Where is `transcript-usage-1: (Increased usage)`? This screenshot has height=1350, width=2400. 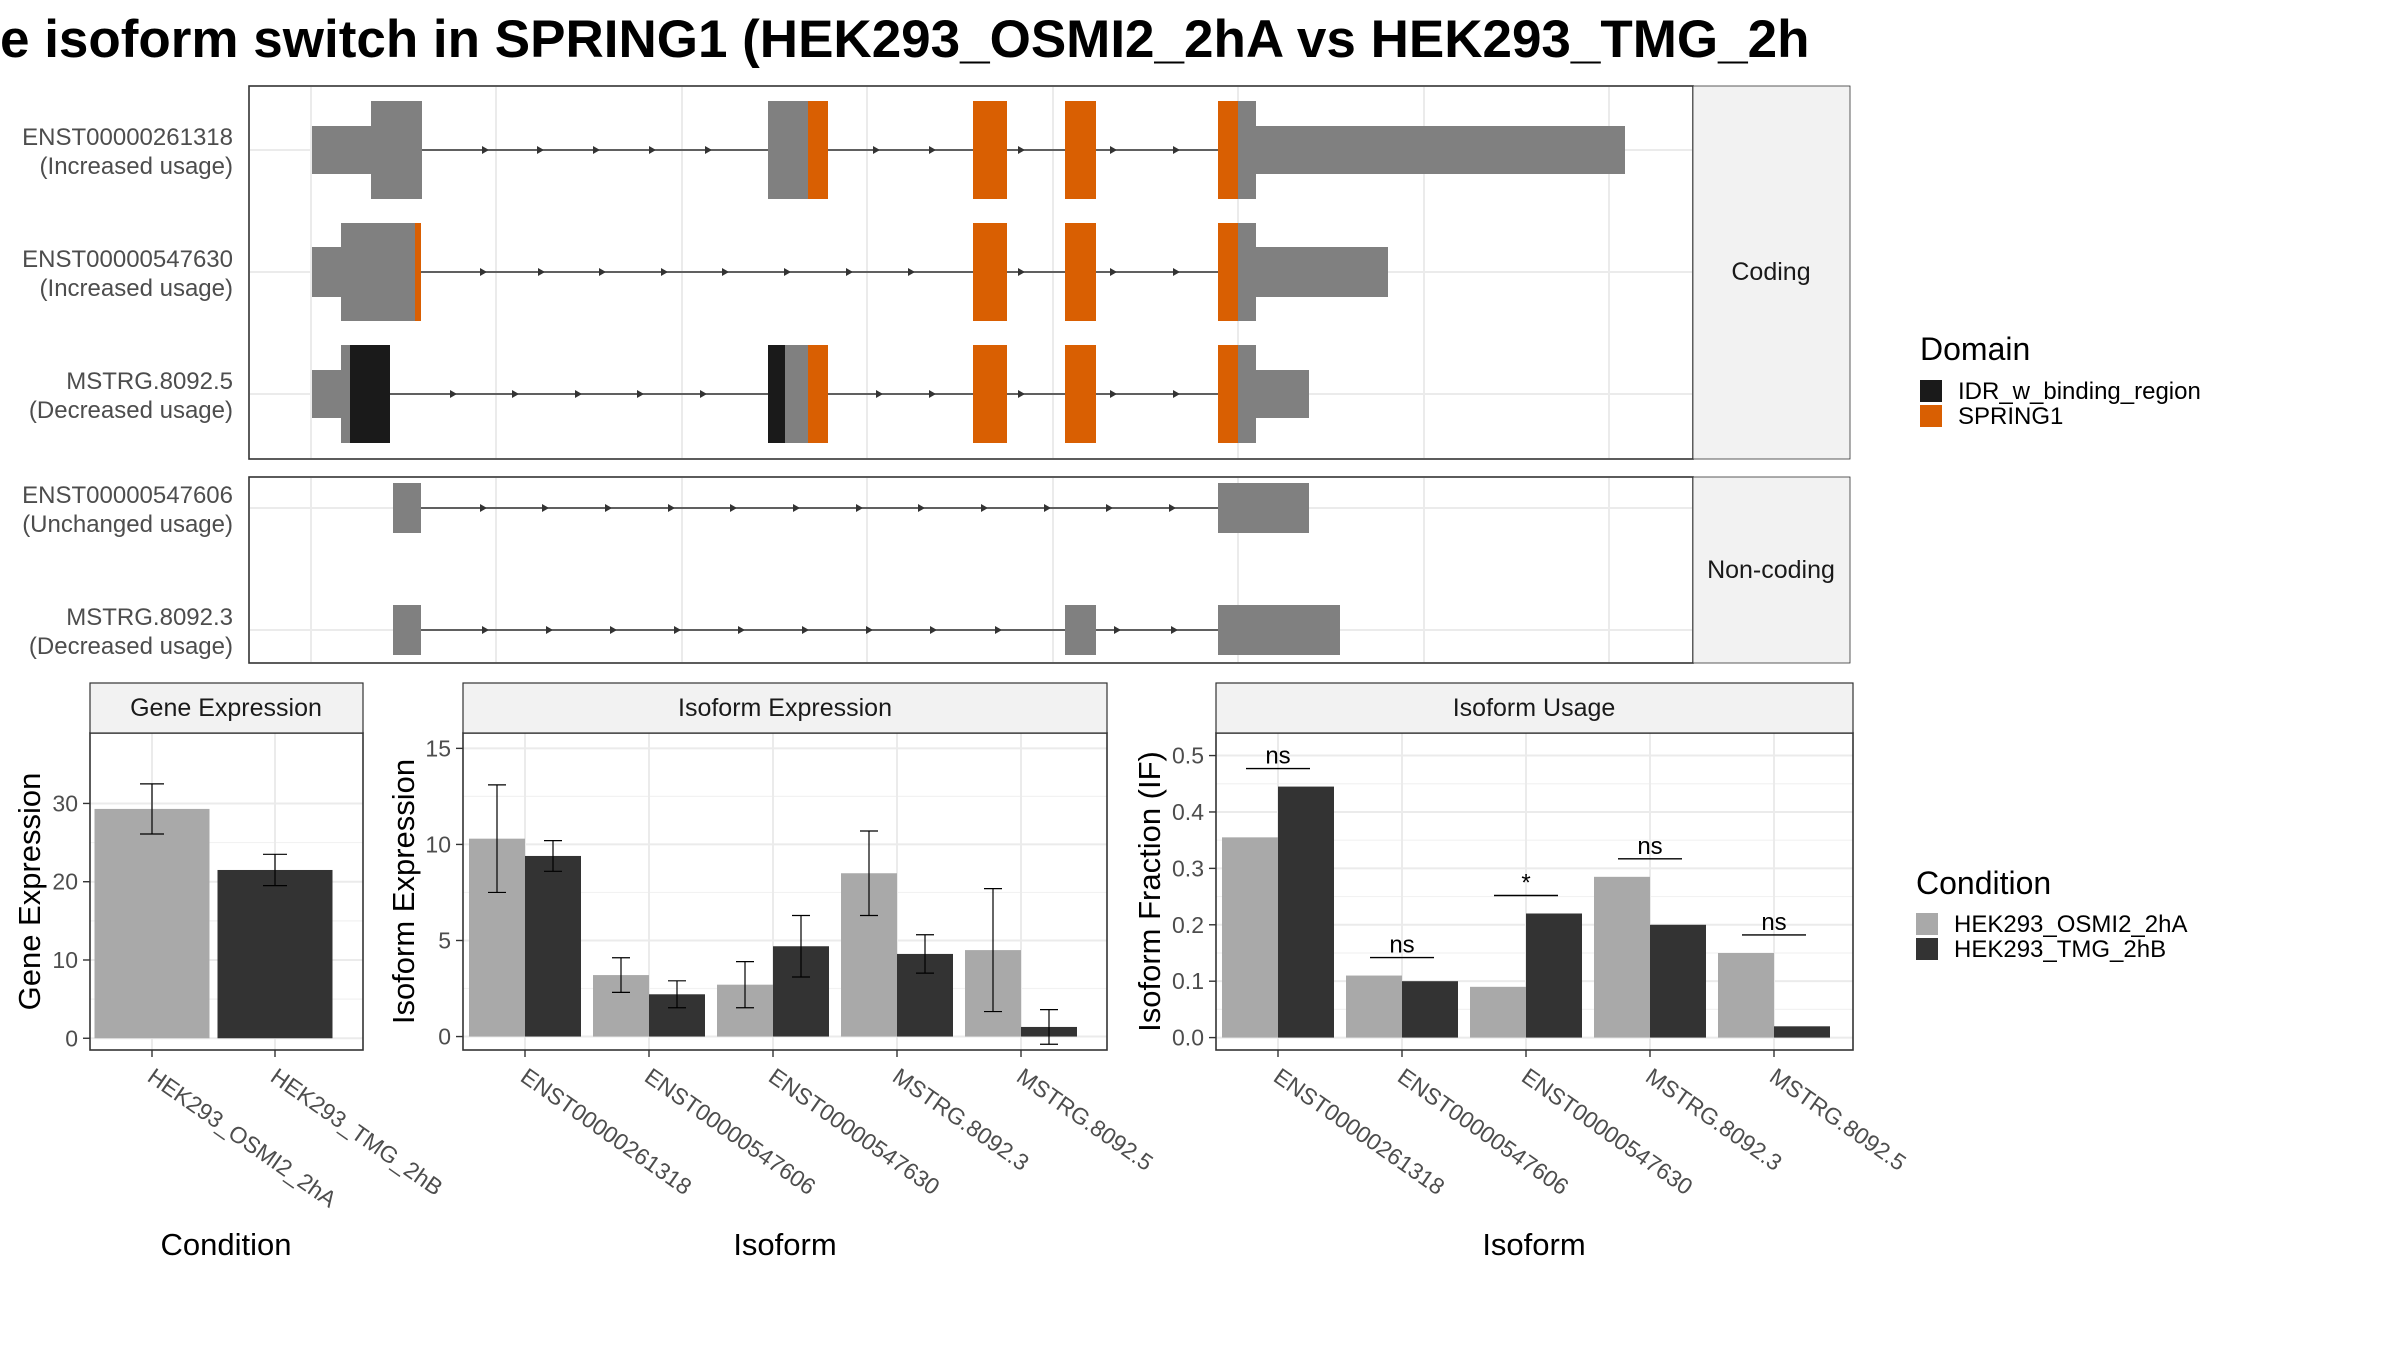
transcript-usage-1: (Increased usage) is located at coordinates (136, 166).